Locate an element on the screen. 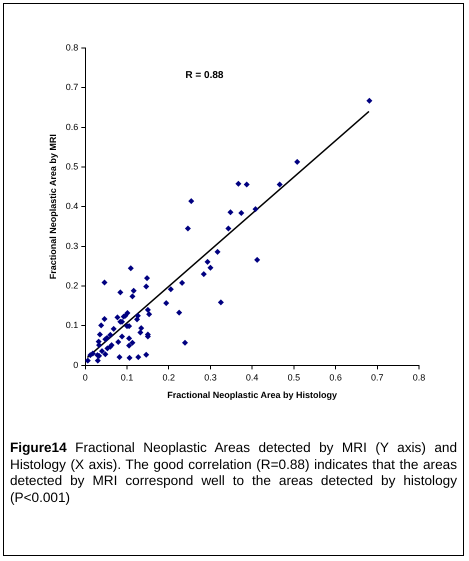 Image resolution: width=469 pixels, height=561 pixels. caption: Figure14 Fractional Neoplastic Areas detected by MRI (Y axis) and Histology (X axis). The good correlation (R=0.88) indicates that the areas detected by MRI correspond well to the areas detected by histology (P<0.001) is located at coordinates (233, 473).